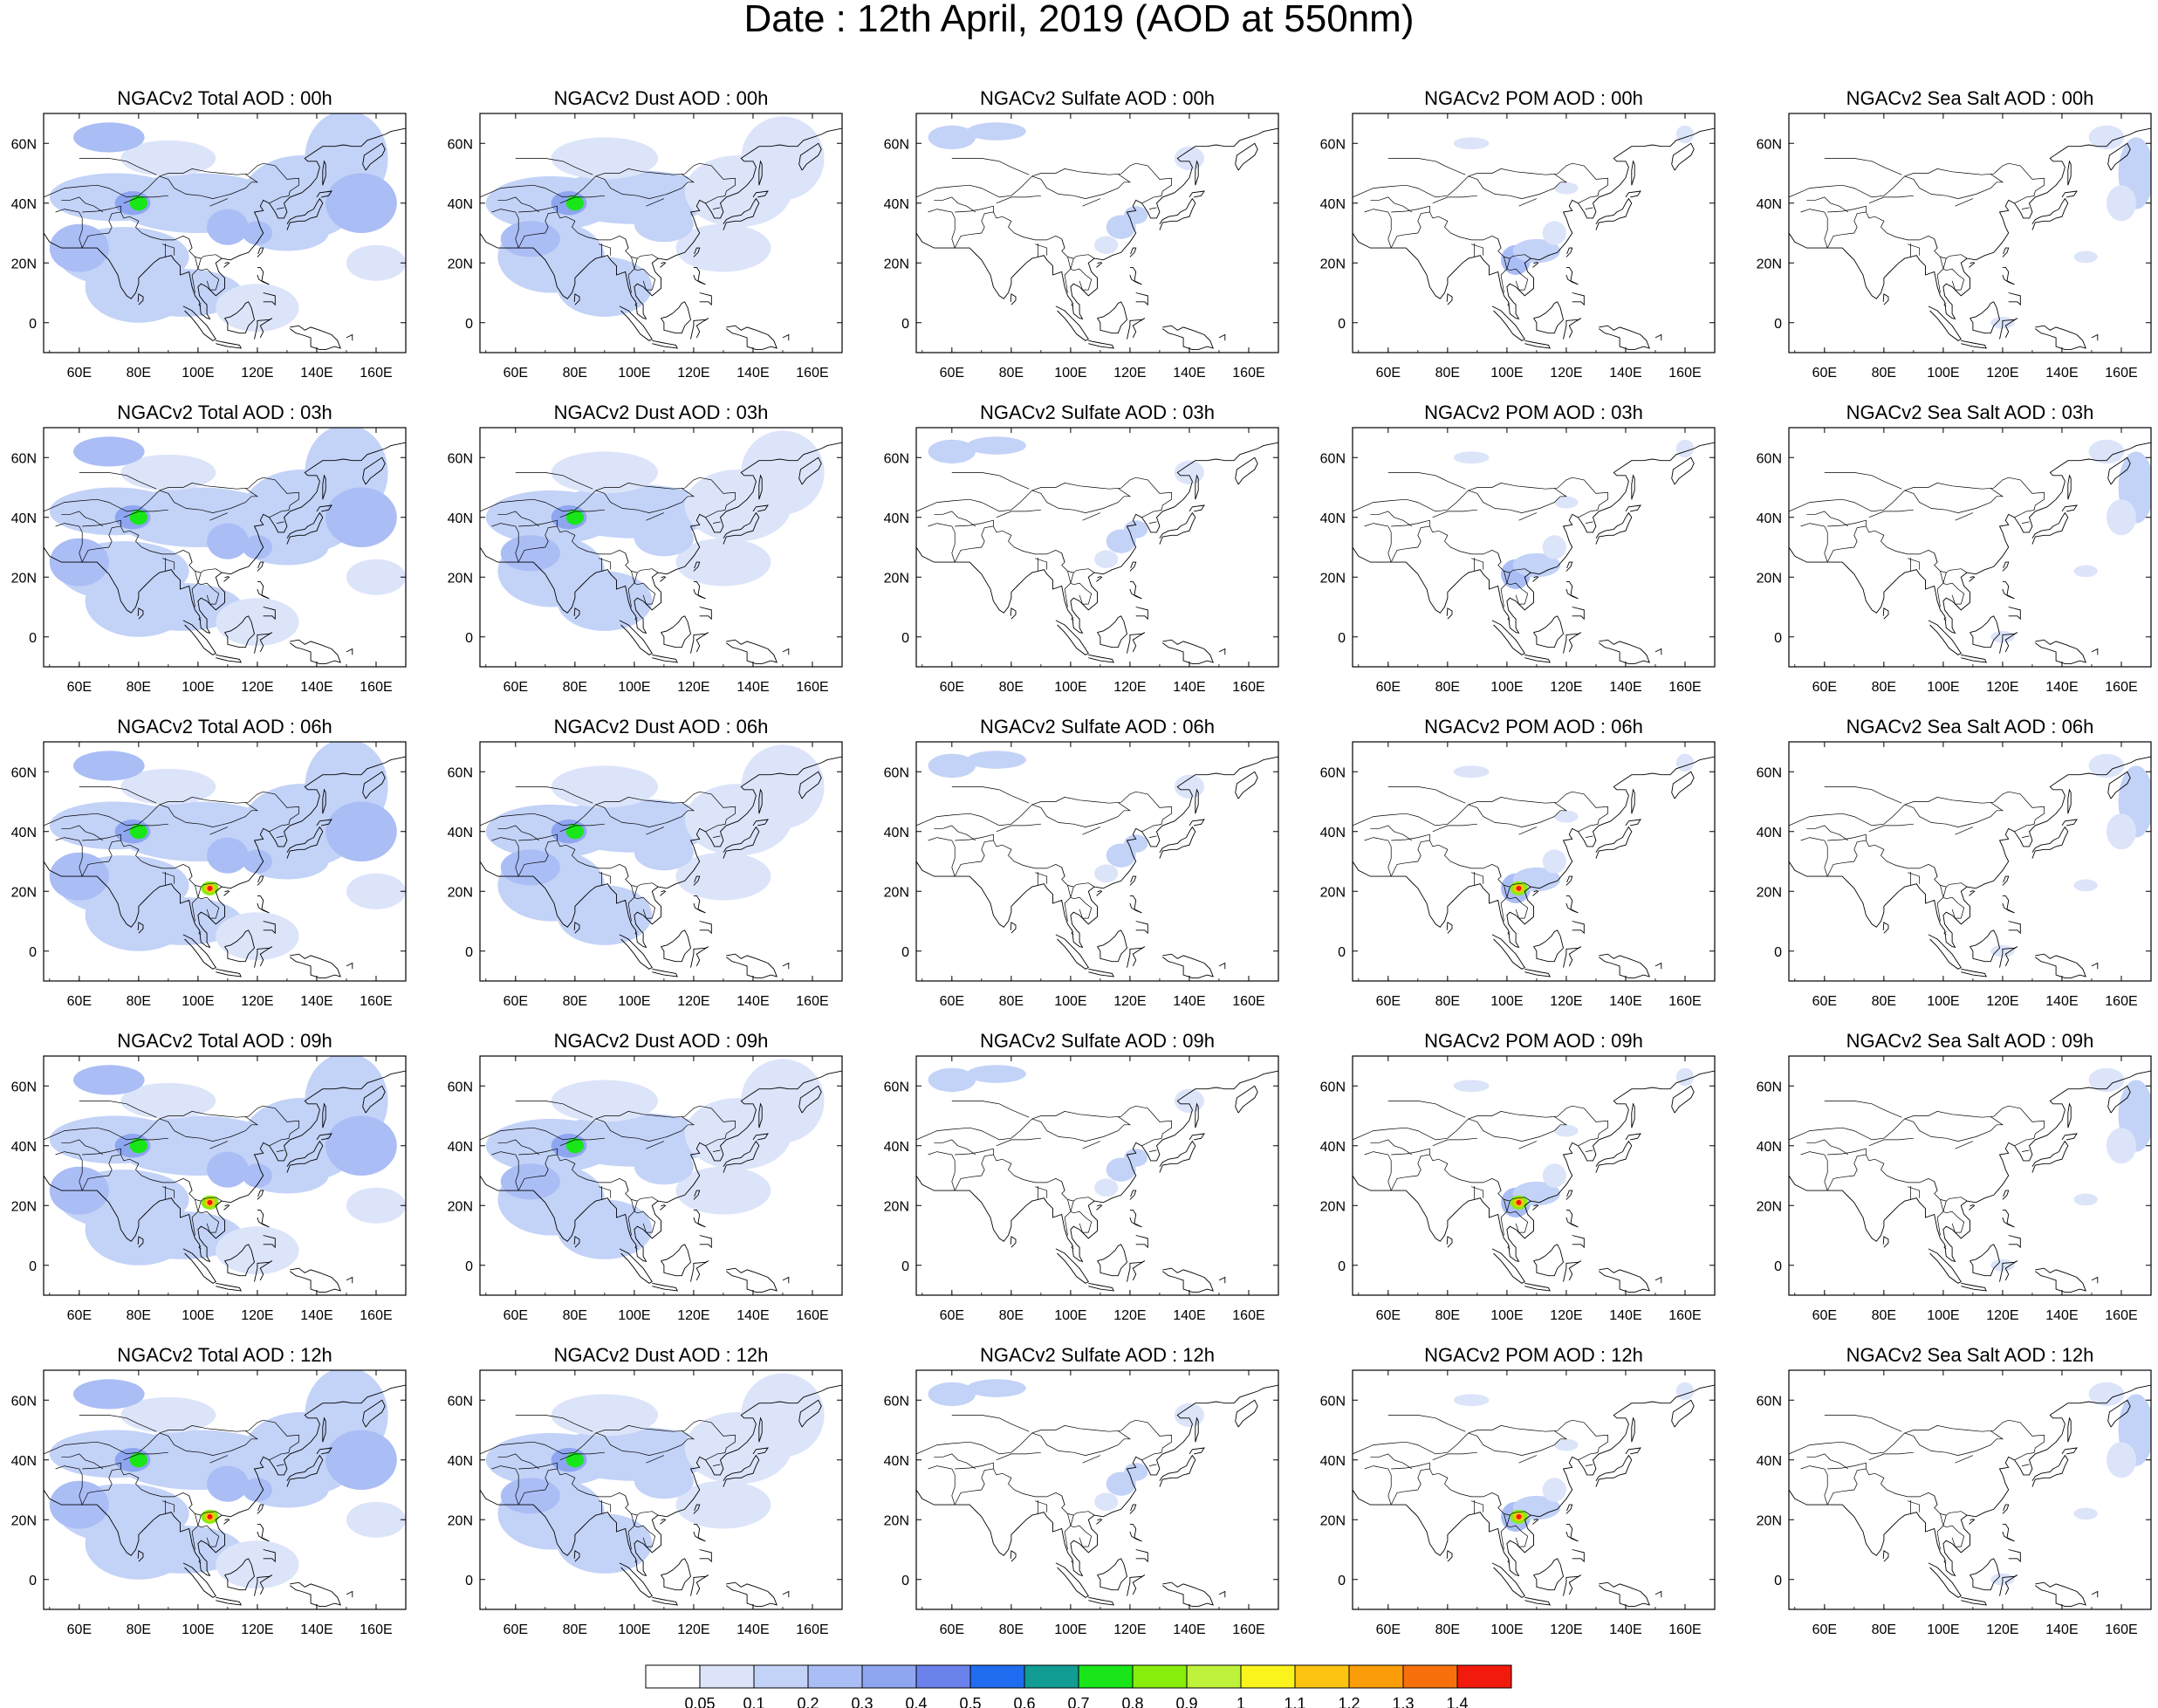 The image size is (2158, 1708). Describe the element at coordinates (661, 1041) in the screenshot. I see `panel-title: NGACv2 Dust AOD : 09h` at that location.